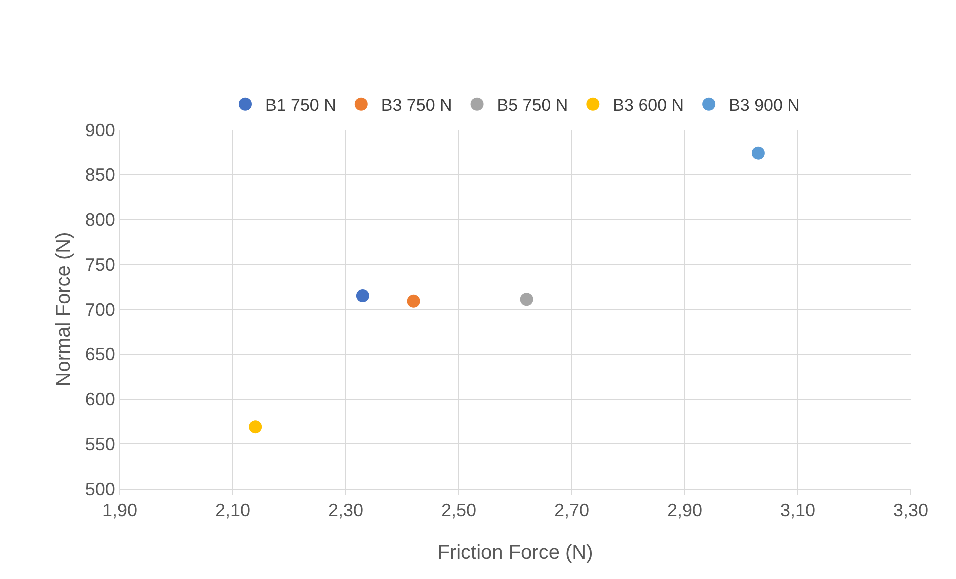  Describe the element at coordinates (648, 105) in the screenshot. I see `legend-label: B3 600 N` at that location.